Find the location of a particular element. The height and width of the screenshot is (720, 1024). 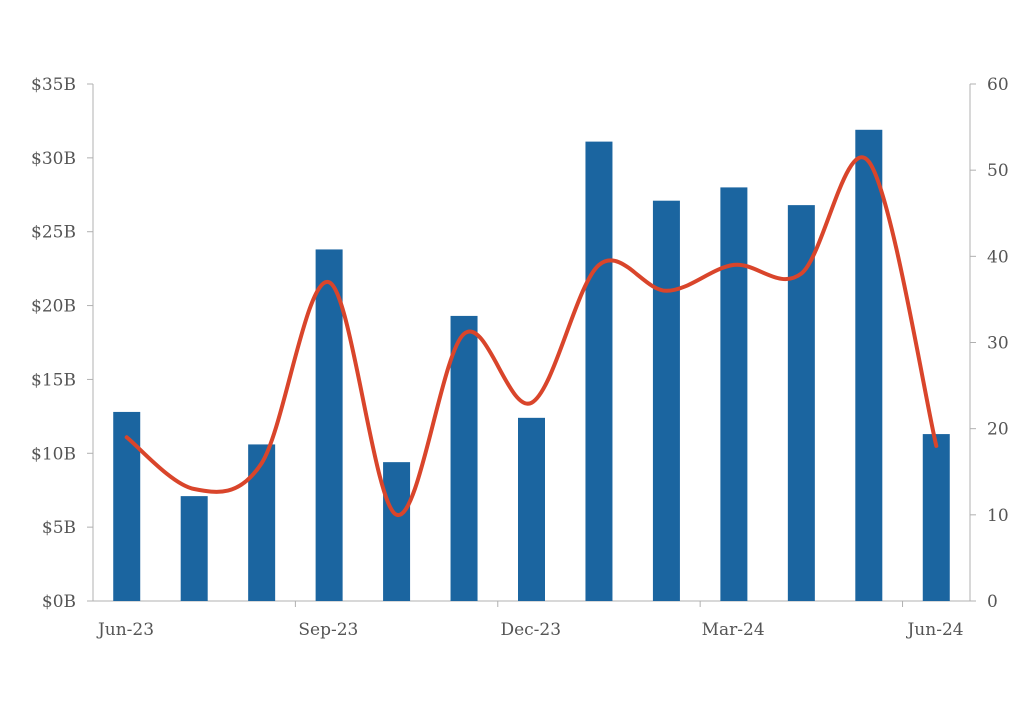

x-tick-label: Jun-23 is located at coordinates (125, 630).